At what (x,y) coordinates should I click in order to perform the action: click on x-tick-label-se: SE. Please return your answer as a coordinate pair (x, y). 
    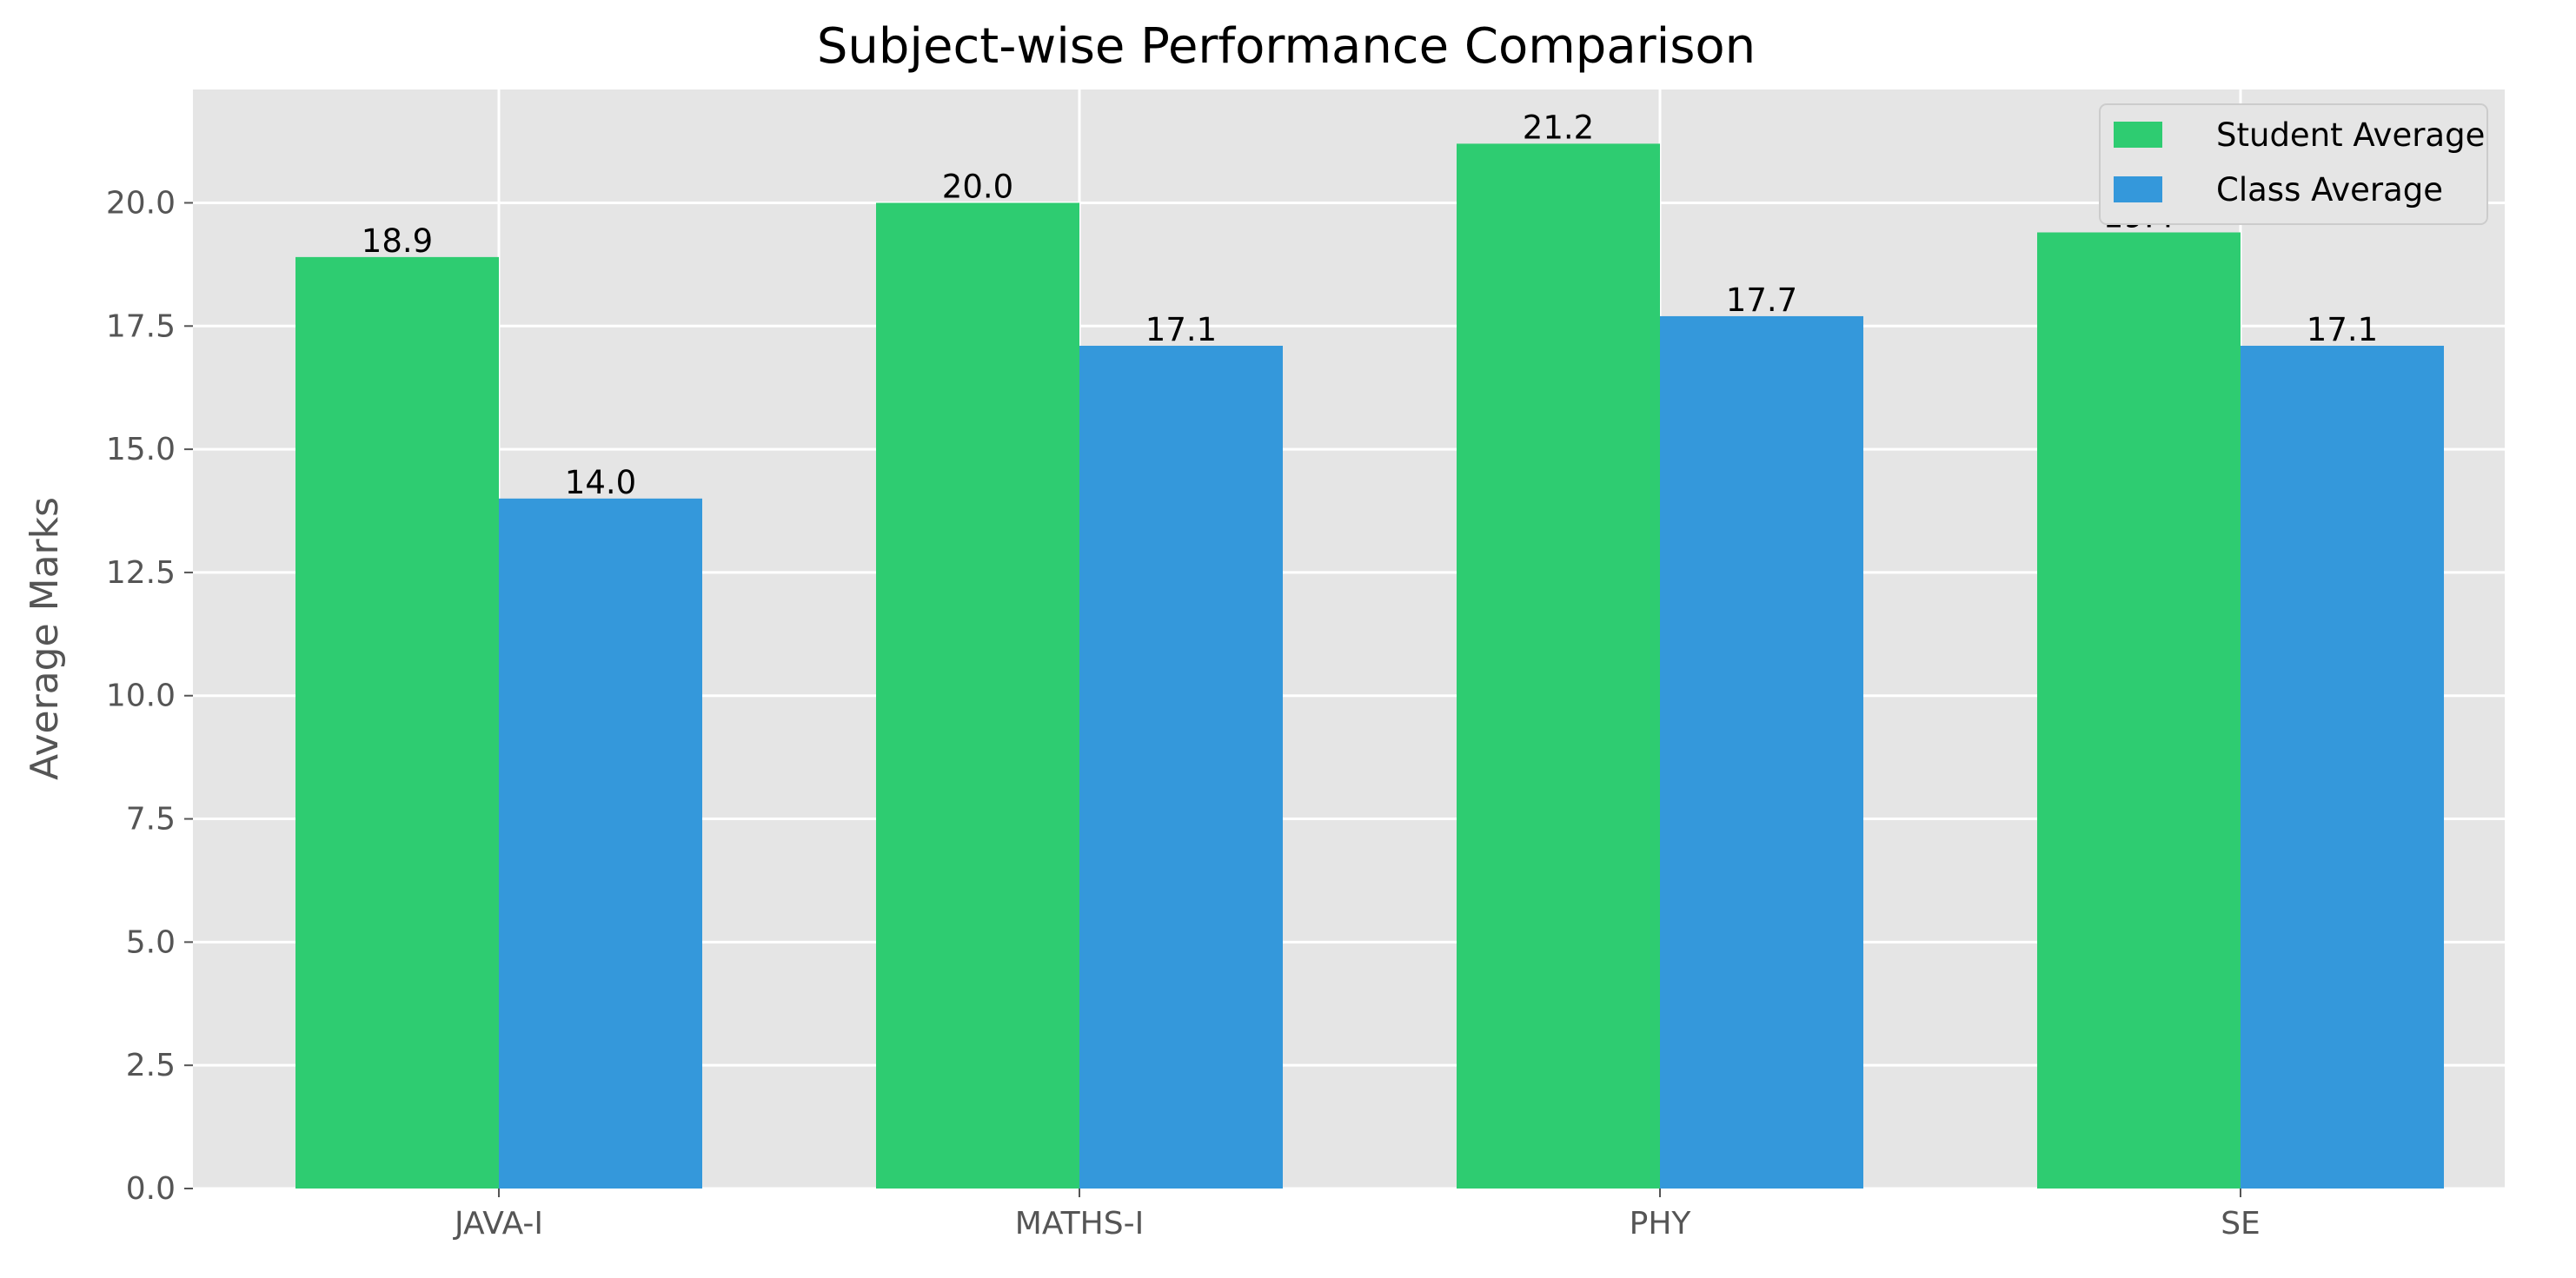
    Looking at the image, I should click on (2241, 1224).